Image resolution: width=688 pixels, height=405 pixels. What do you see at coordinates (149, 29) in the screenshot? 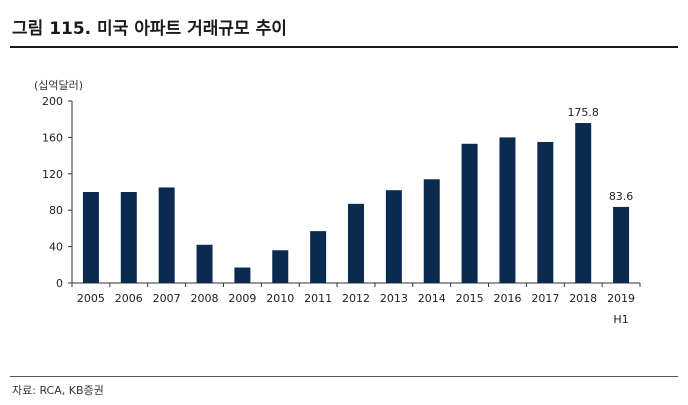
I see `figure-title: 그림 115. 미국 아파트 거래규모 추이` at bounding box center [149, 29].